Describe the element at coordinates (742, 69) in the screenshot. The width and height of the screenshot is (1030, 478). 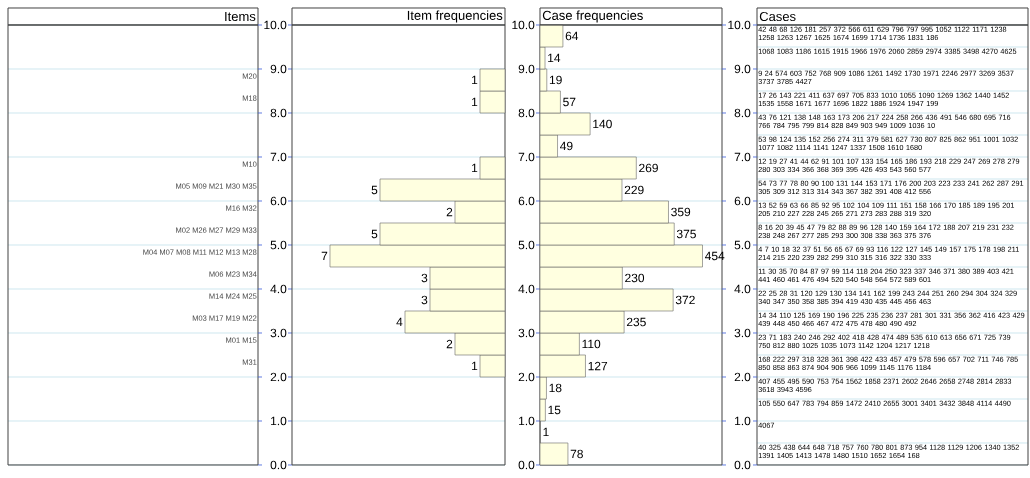
I see `y2-tick-label: 9.0` at that location.